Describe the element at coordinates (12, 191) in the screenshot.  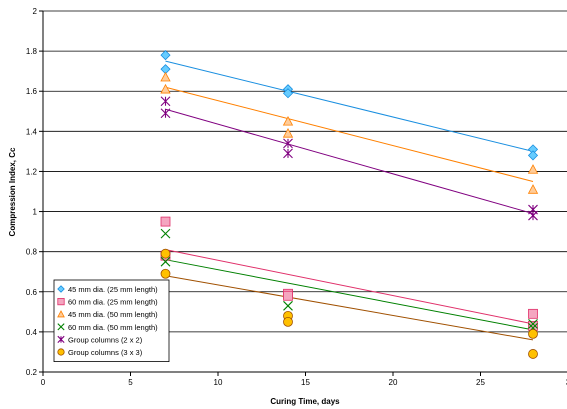
I see `y-axis-title: Compression Index, Cc` at that location.